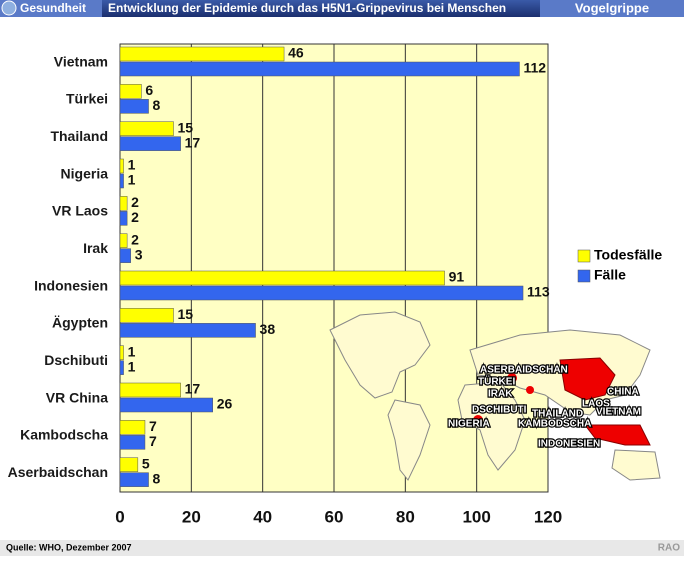 The width and height of the screenshot is (684, 561). What do you see at coordinates (534, 68) in the screenshot?
I see `value-label: 112` at bounding box center [534, 68].